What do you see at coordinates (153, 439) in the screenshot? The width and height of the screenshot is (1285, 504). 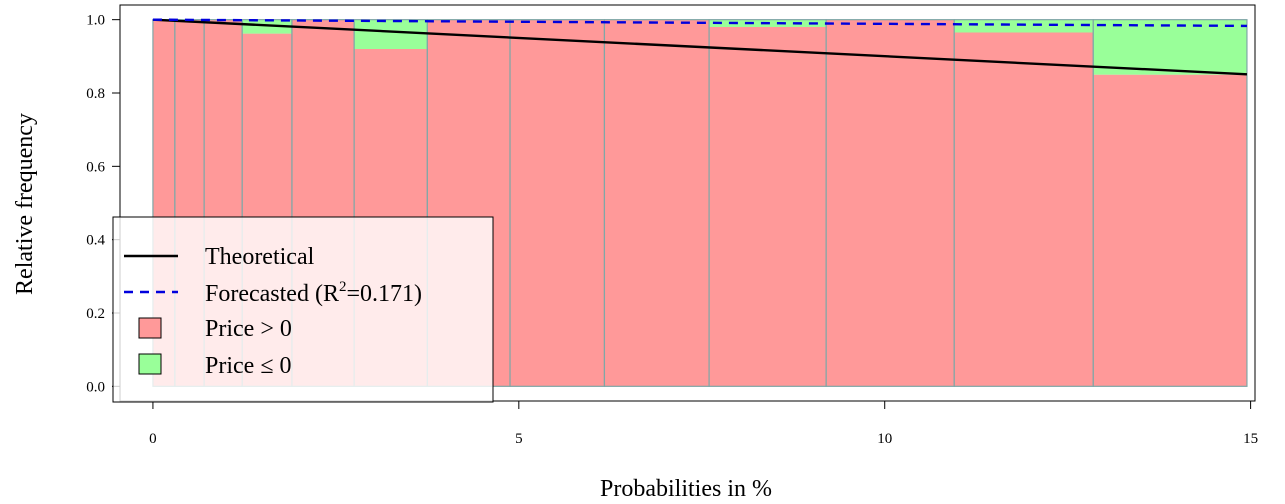 I see `x-tick-label-0: 0` at bounding box center [153, 439].